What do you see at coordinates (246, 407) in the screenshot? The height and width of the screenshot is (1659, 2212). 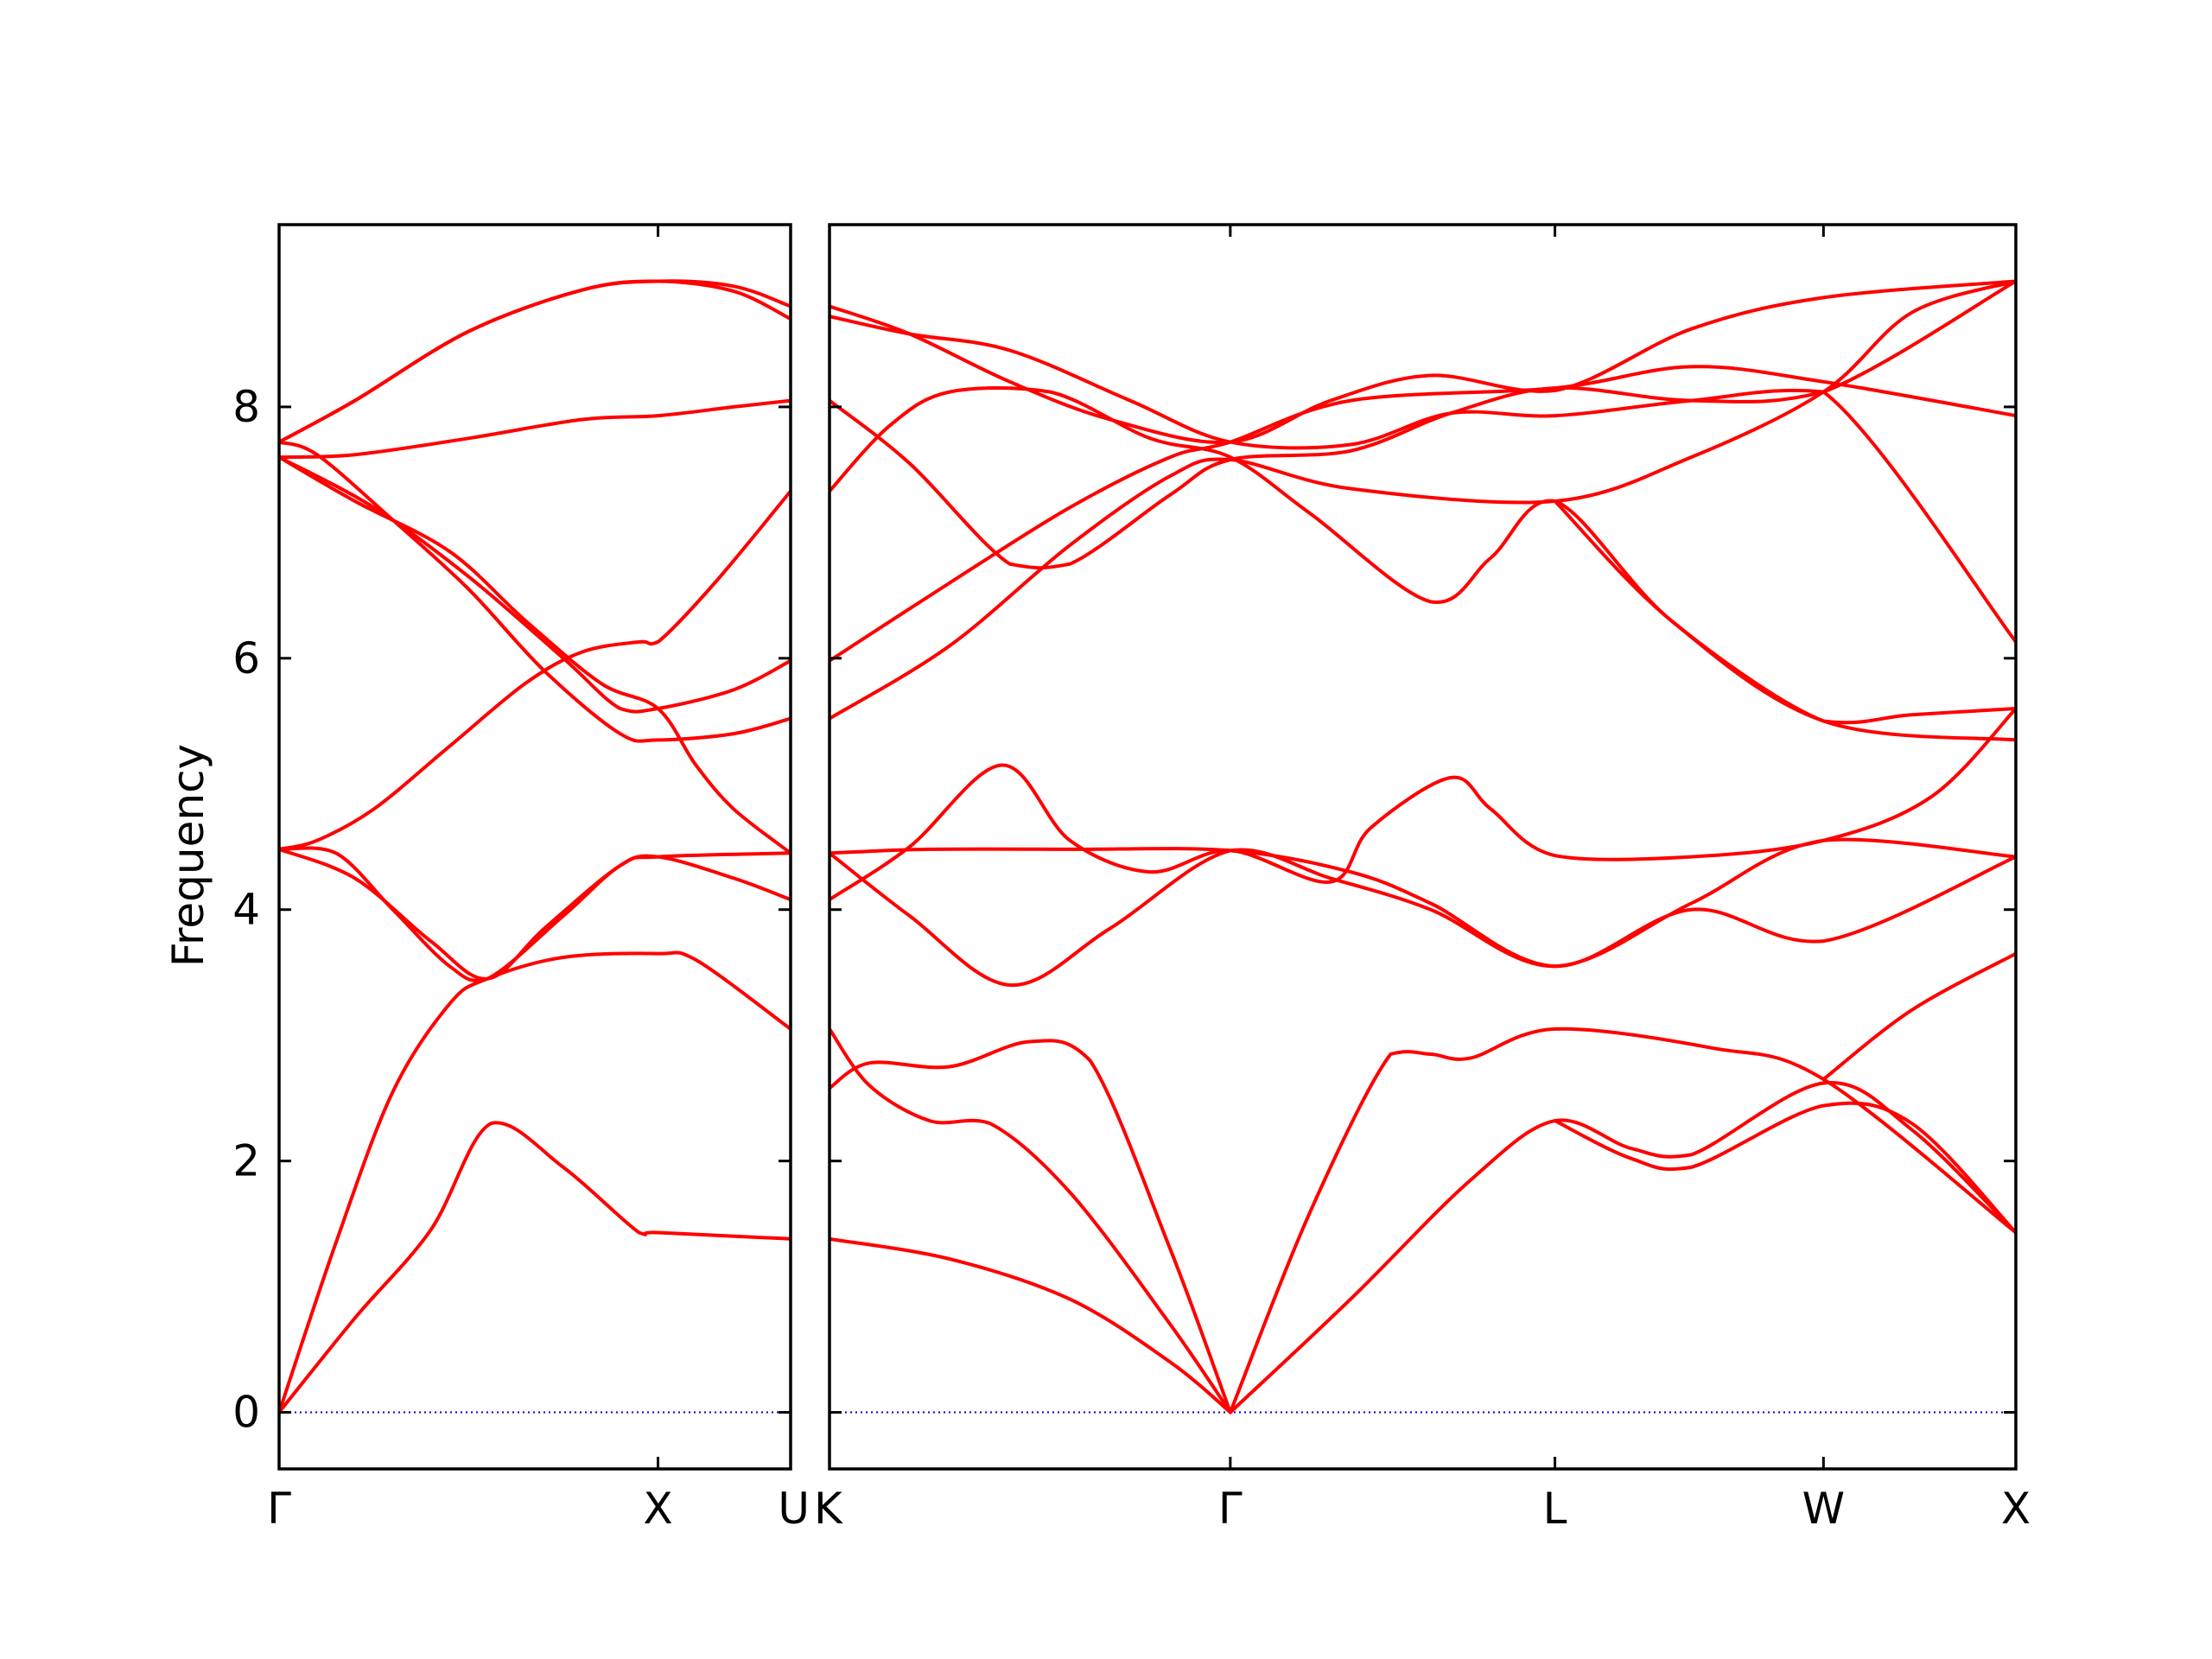 I see `y-tick-label: 8` at bounding box center [246, 407].